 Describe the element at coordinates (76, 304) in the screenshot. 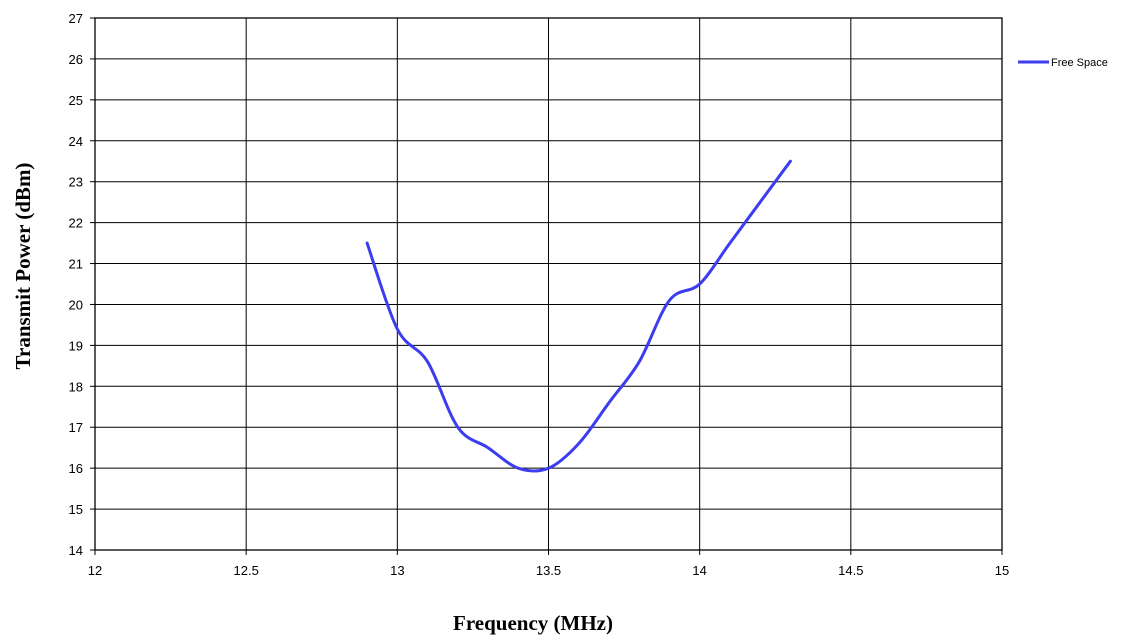

I see `y-tick-label: 20` at that location.